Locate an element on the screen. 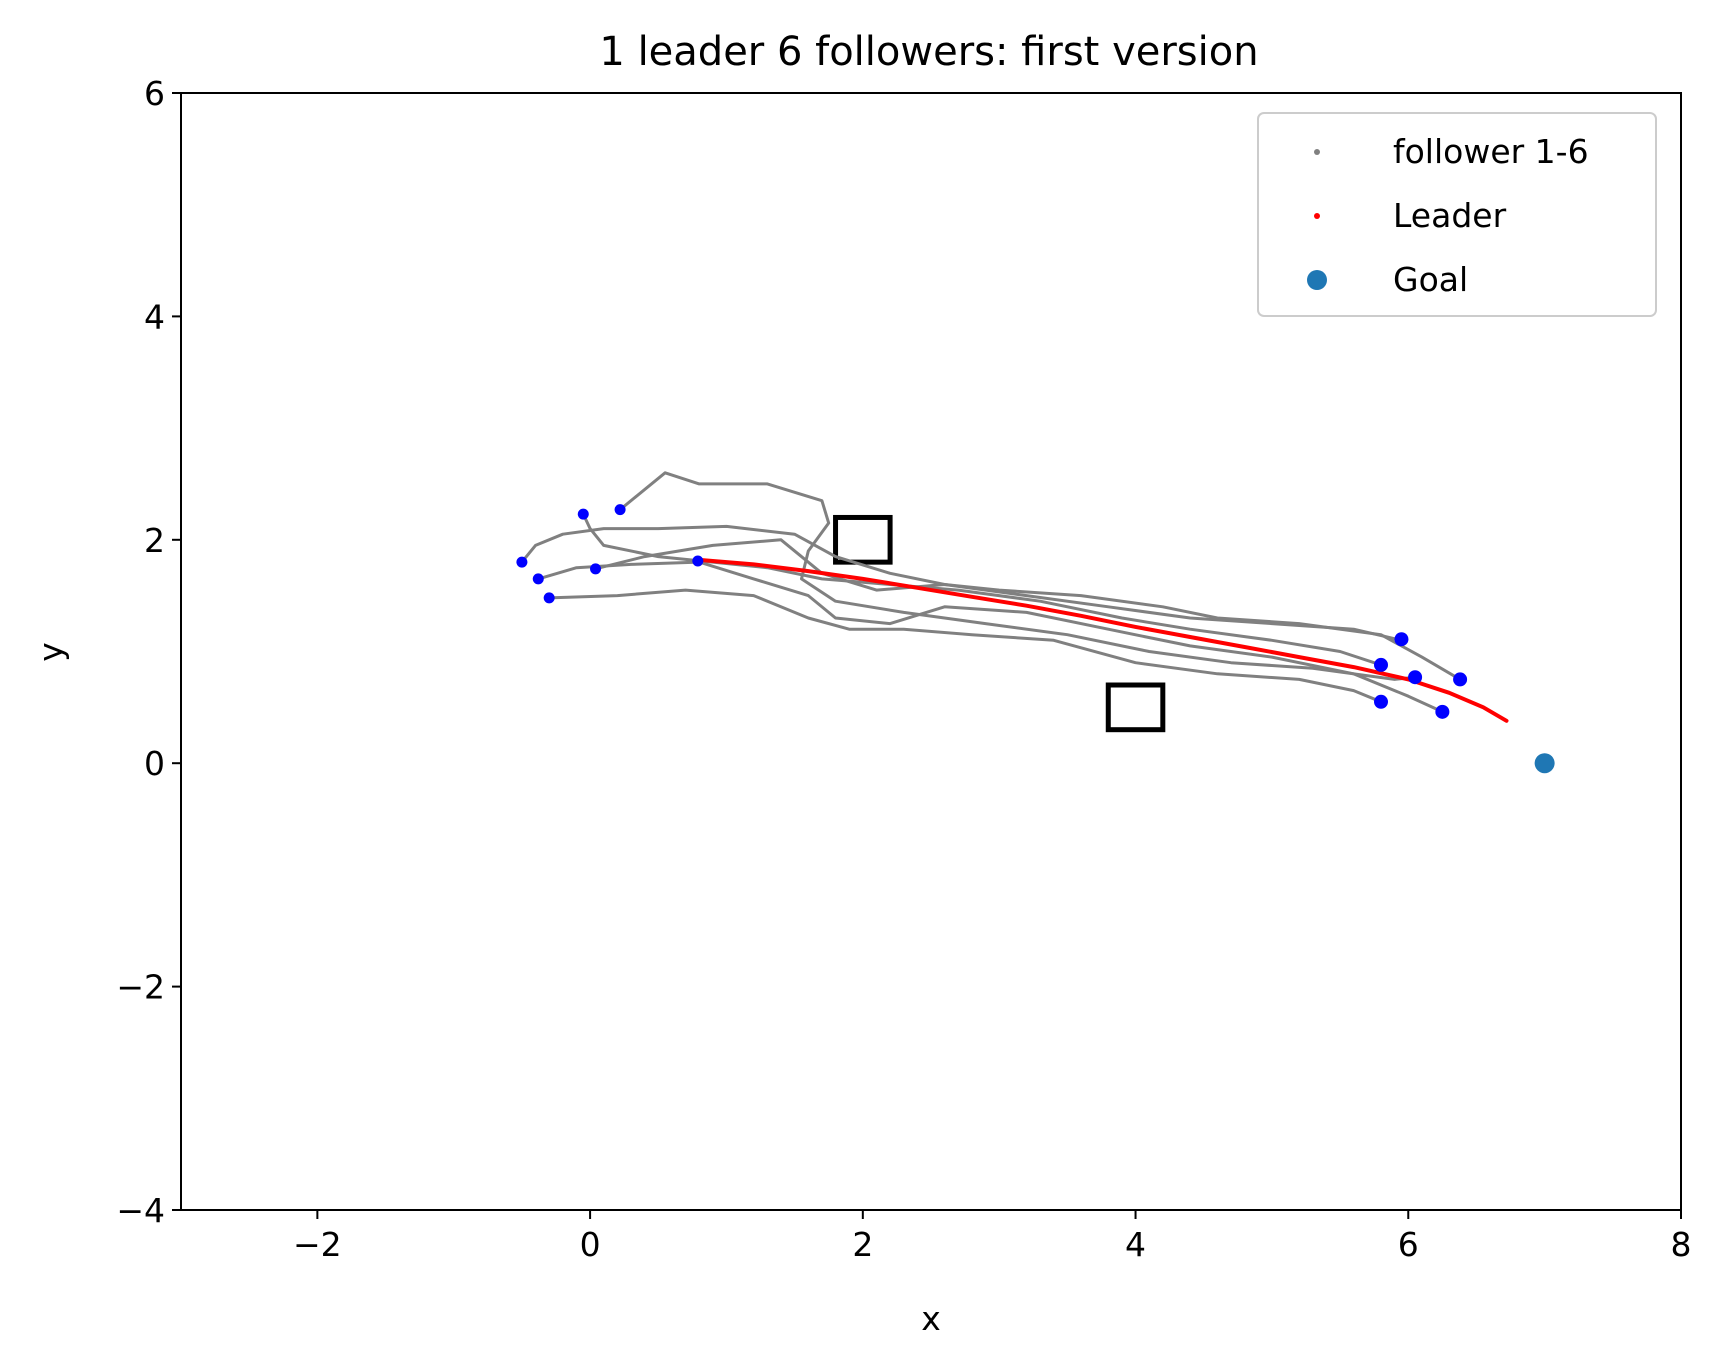 Image resolution: width=1710 pixels, height=1361 pixels. legend-marker-goal is located at coordinates (1317, 280).